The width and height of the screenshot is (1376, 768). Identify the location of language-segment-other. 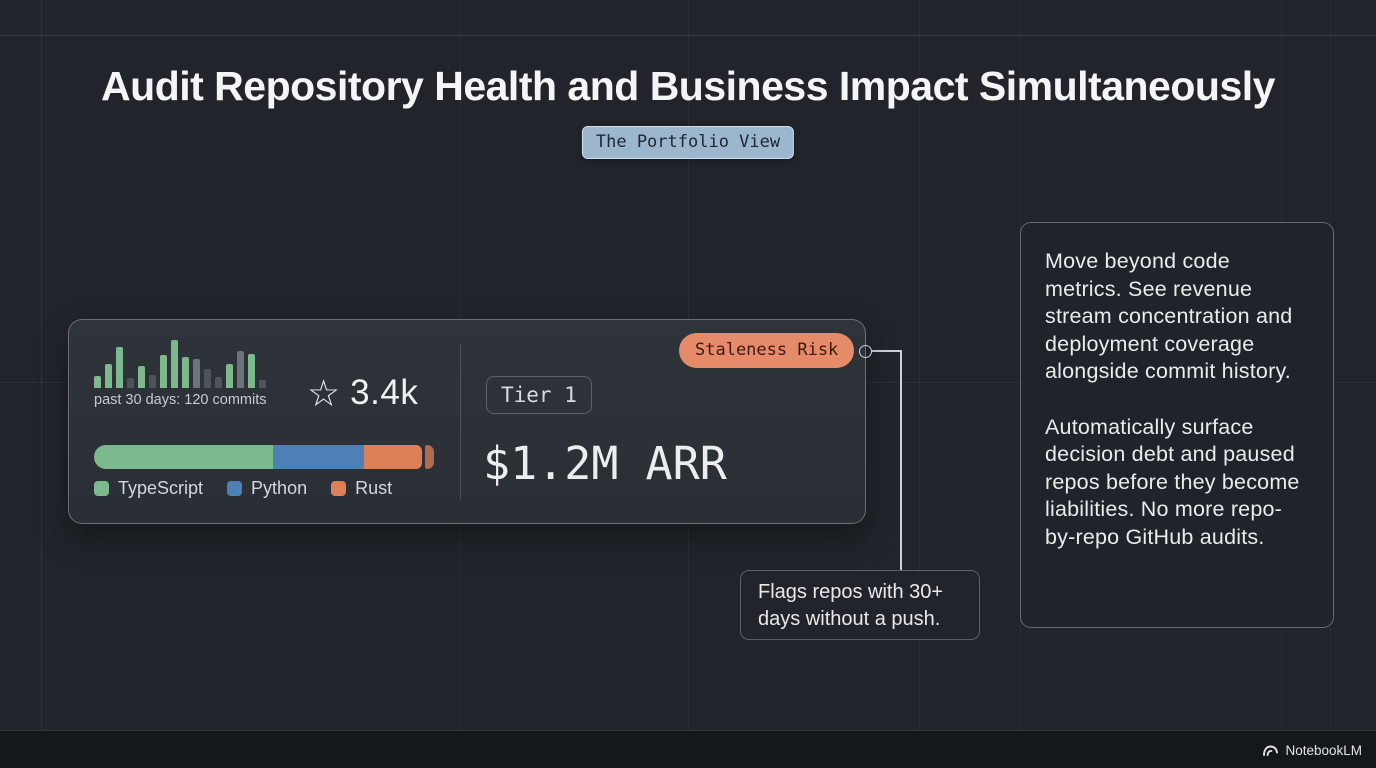
(429, 457).